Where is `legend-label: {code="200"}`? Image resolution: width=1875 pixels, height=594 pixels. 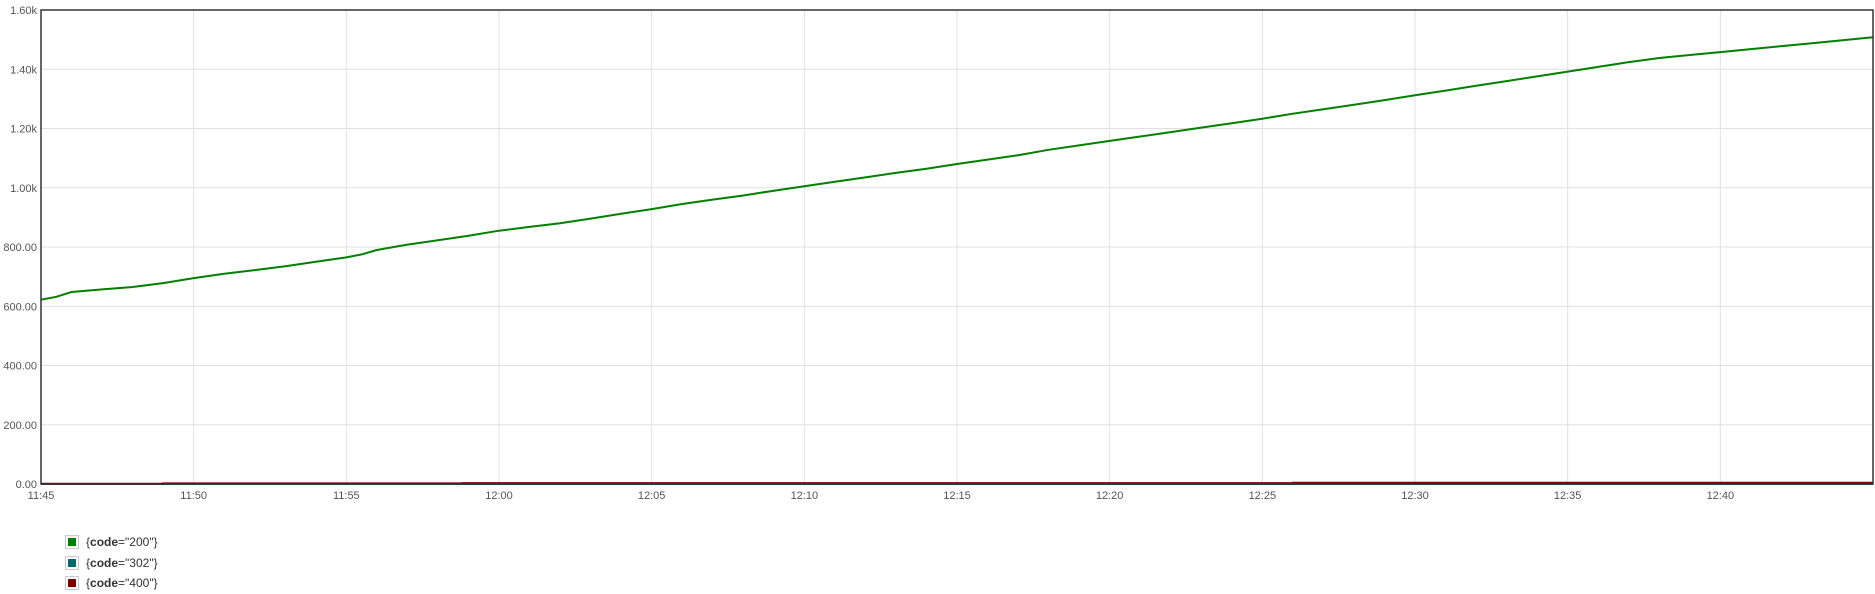 legend-label: {code="200"} is located at coordinates (122, 542).